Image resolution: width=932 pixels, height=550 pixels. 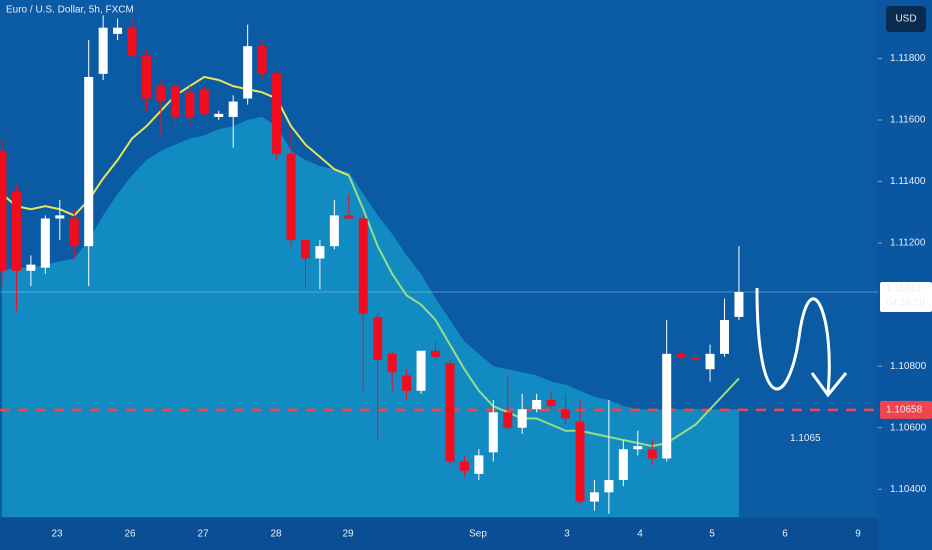 I want to click on x-tick-label: 28, so click(x=276, y=534).